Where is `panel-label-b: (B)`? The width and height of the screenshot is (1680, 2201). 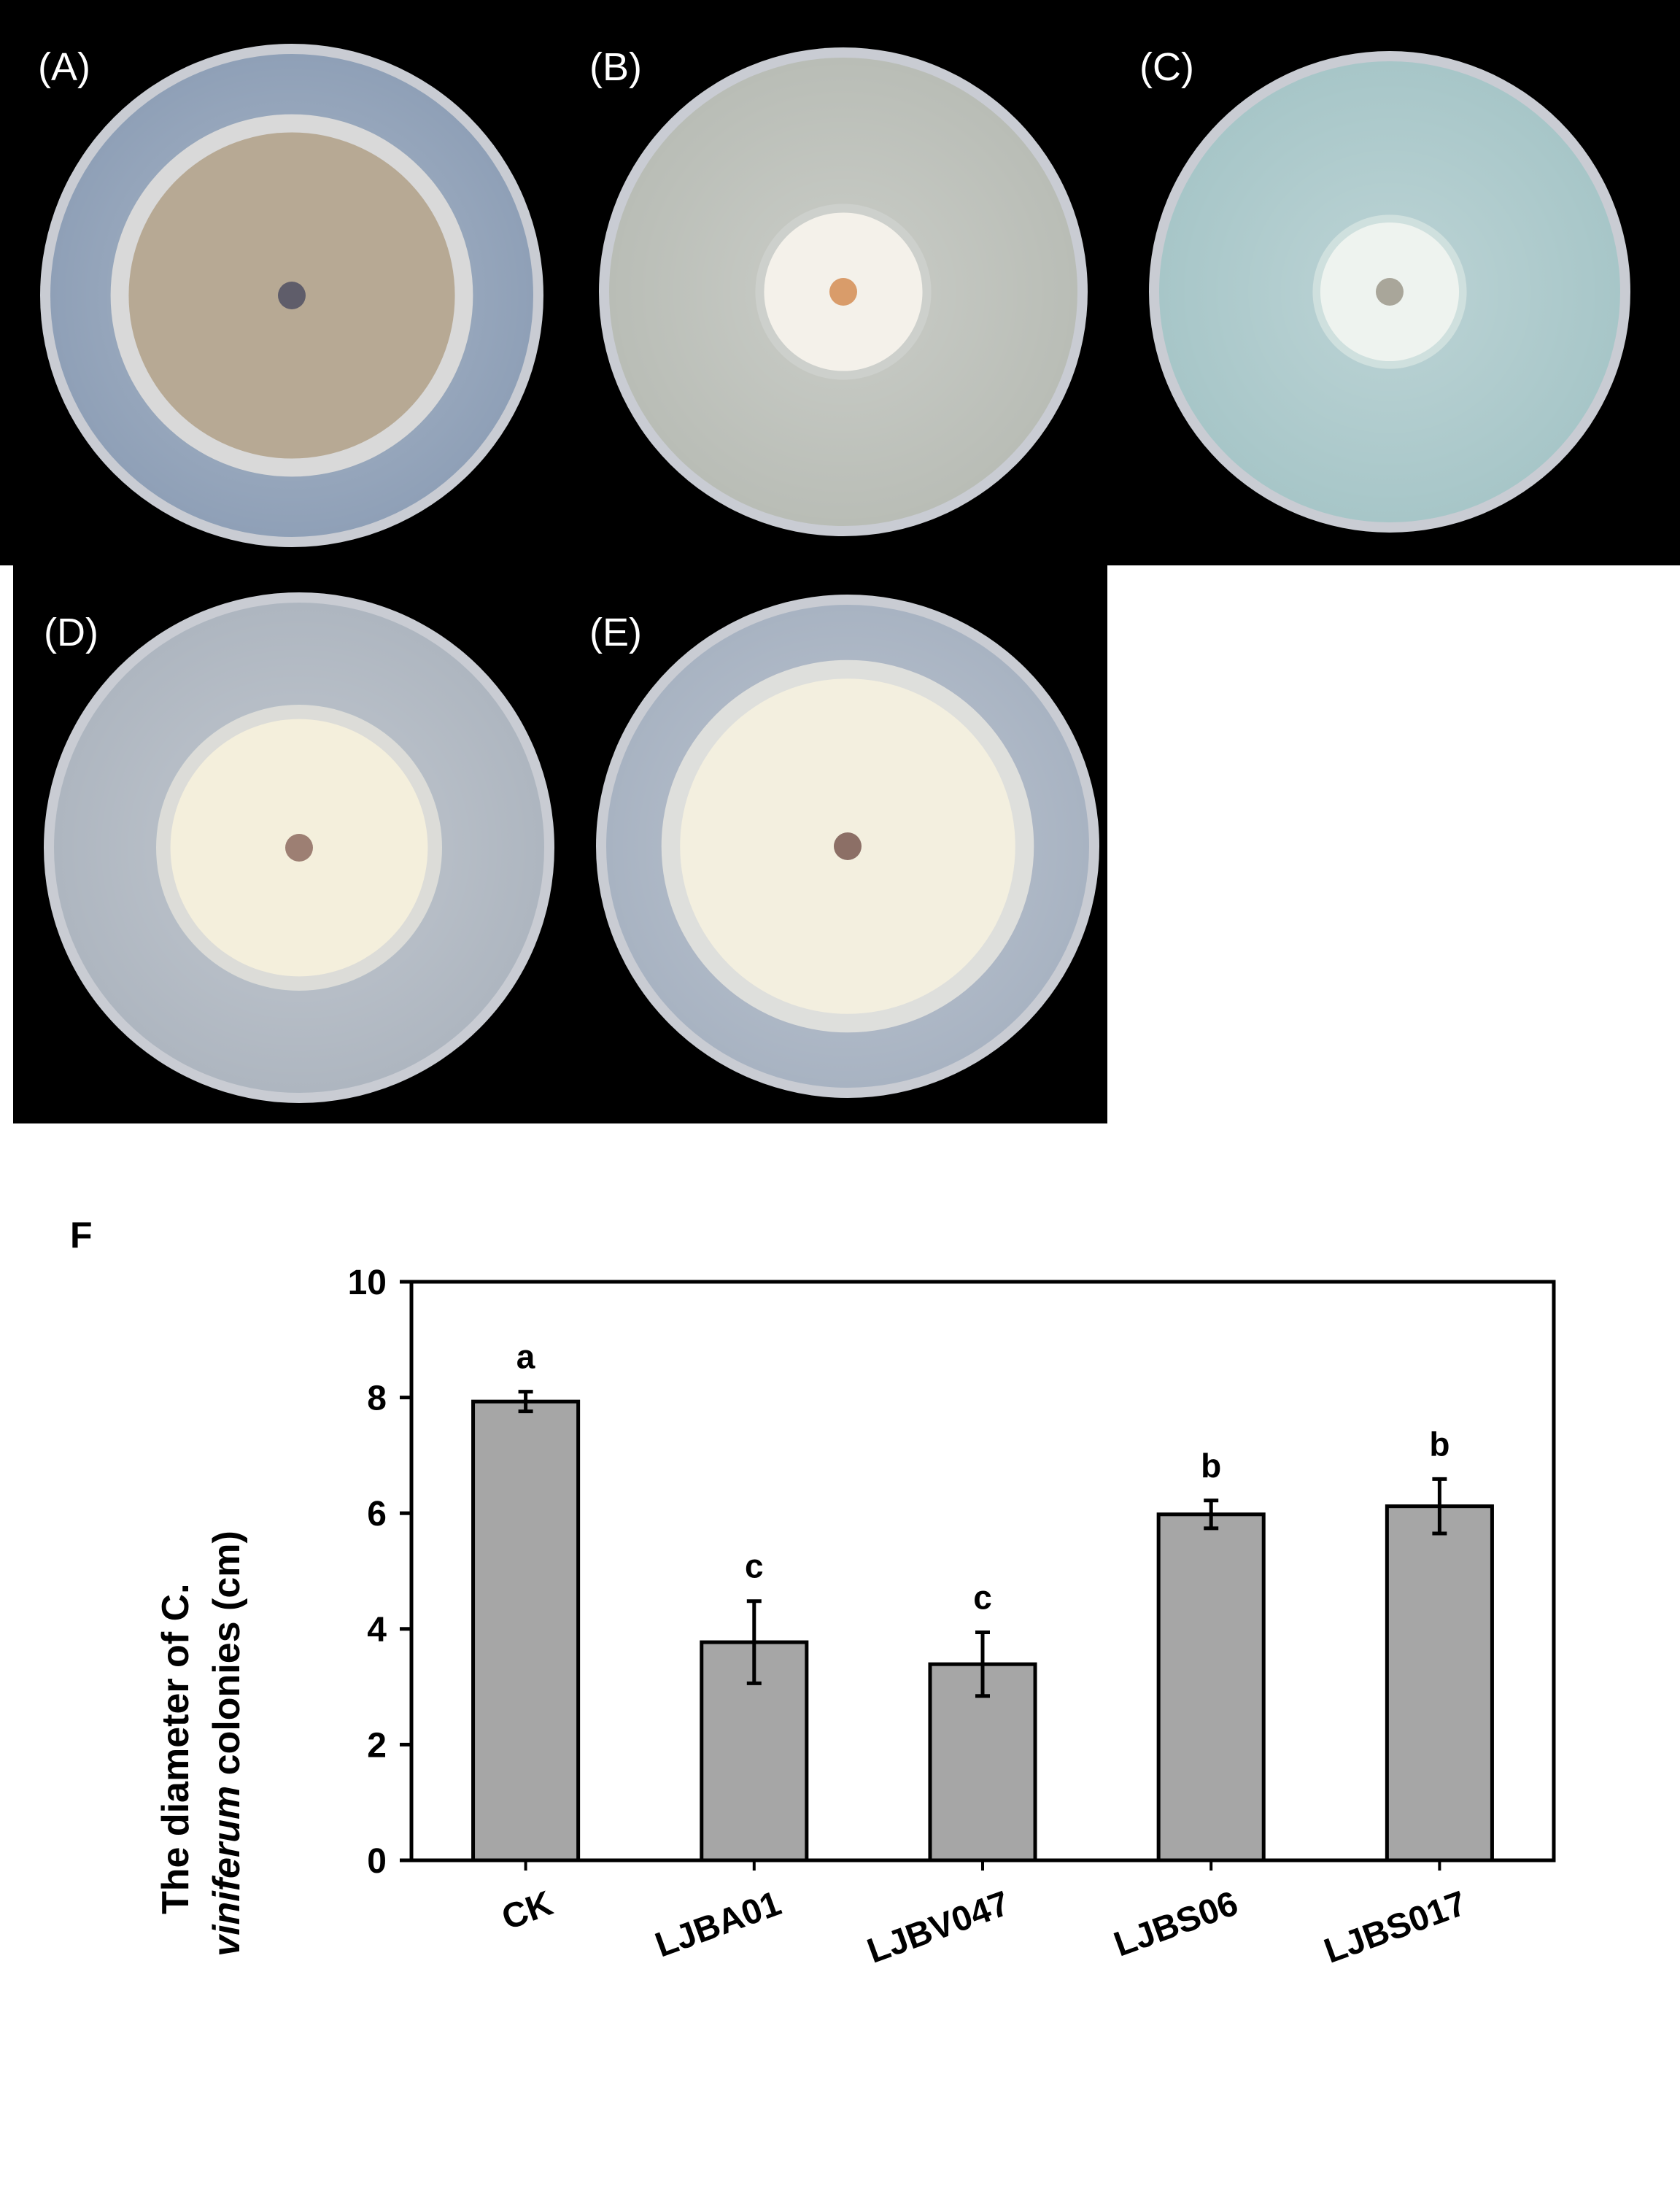
panel-label-b: (B) is located at coordinates (615, 67).